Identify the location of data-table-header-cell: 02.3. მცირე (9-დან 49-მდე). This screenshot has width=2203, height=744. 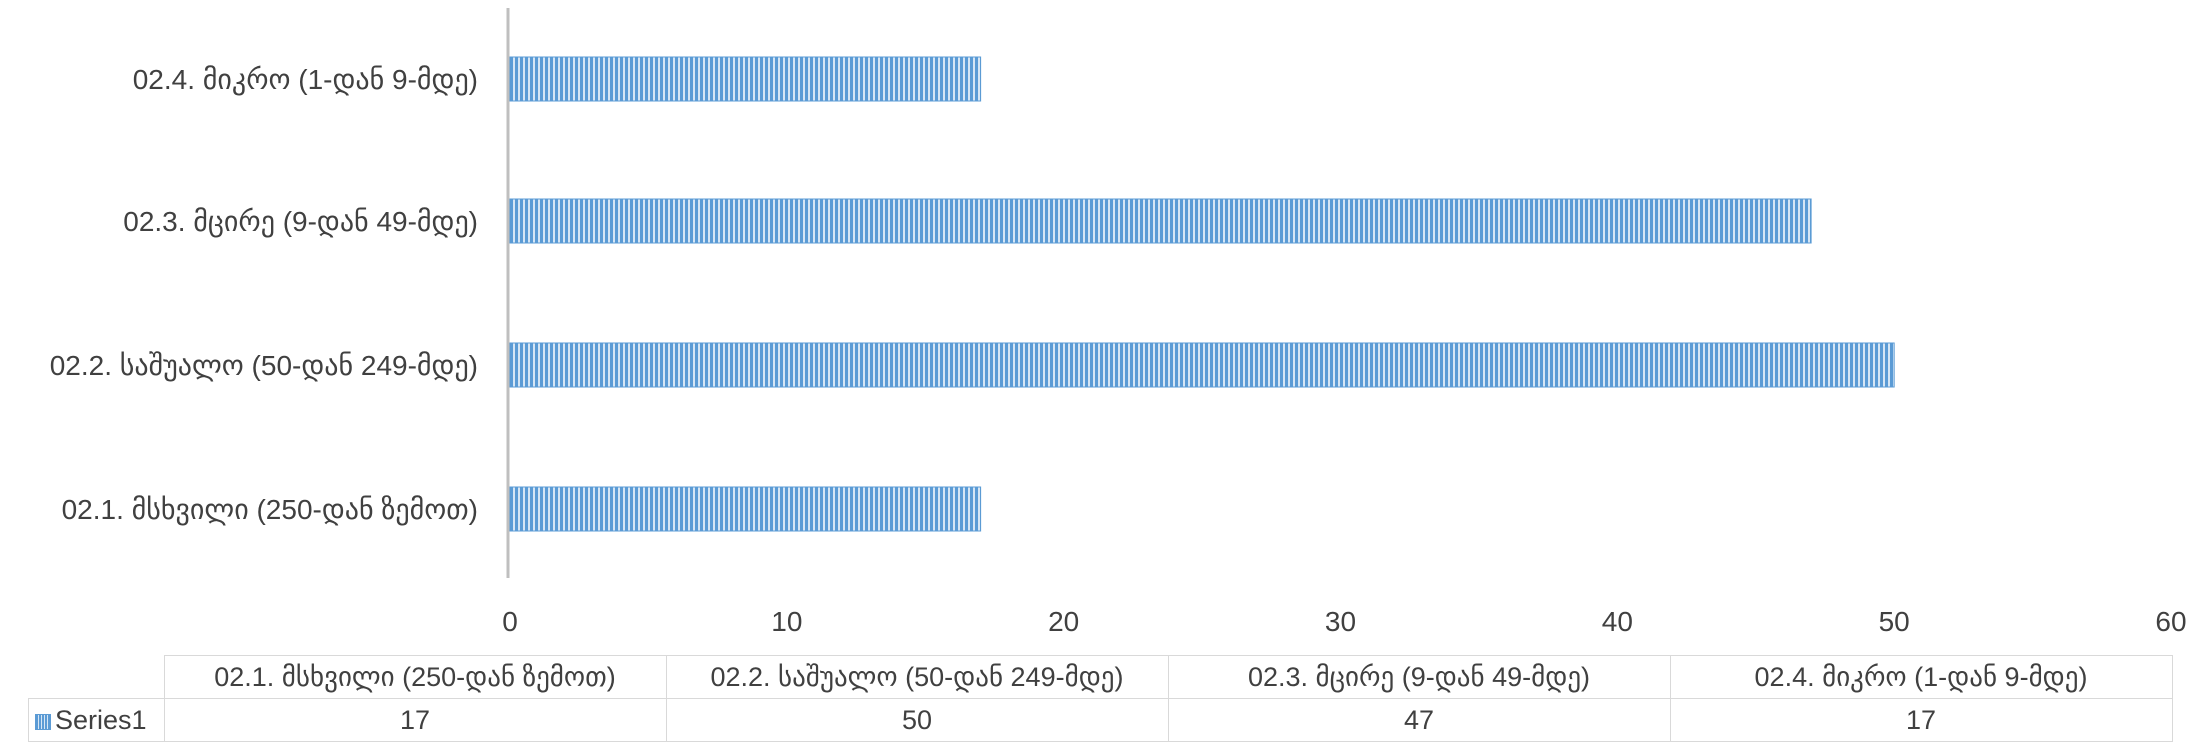
(1419, 677).